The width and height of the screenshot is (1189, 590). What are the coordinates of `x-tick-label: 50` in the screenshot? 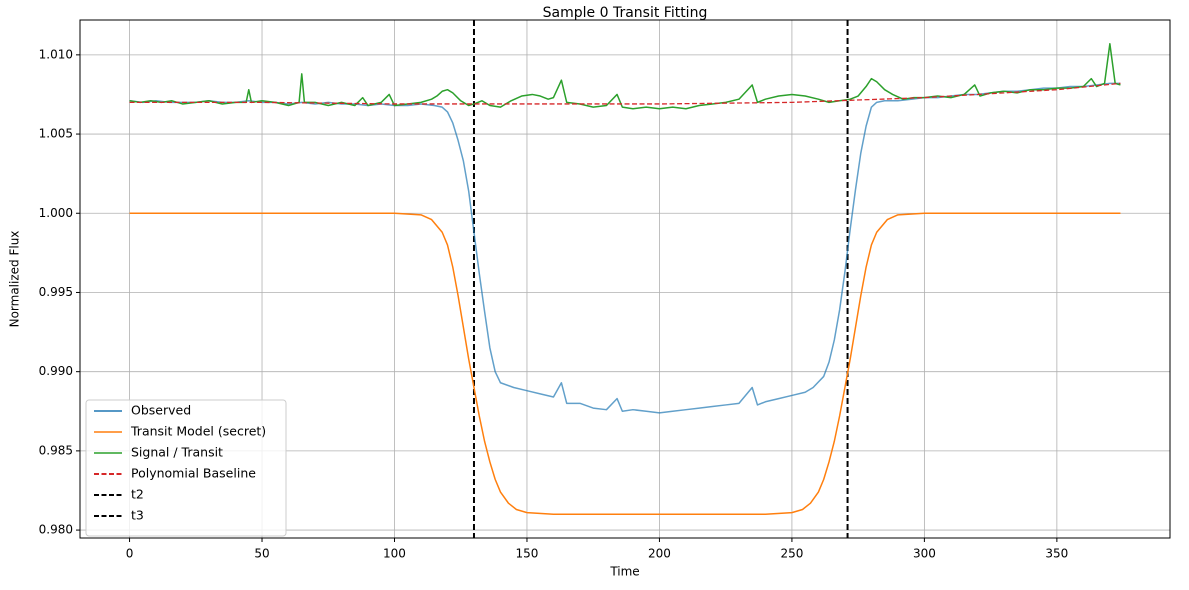 It's located at (261, 554).